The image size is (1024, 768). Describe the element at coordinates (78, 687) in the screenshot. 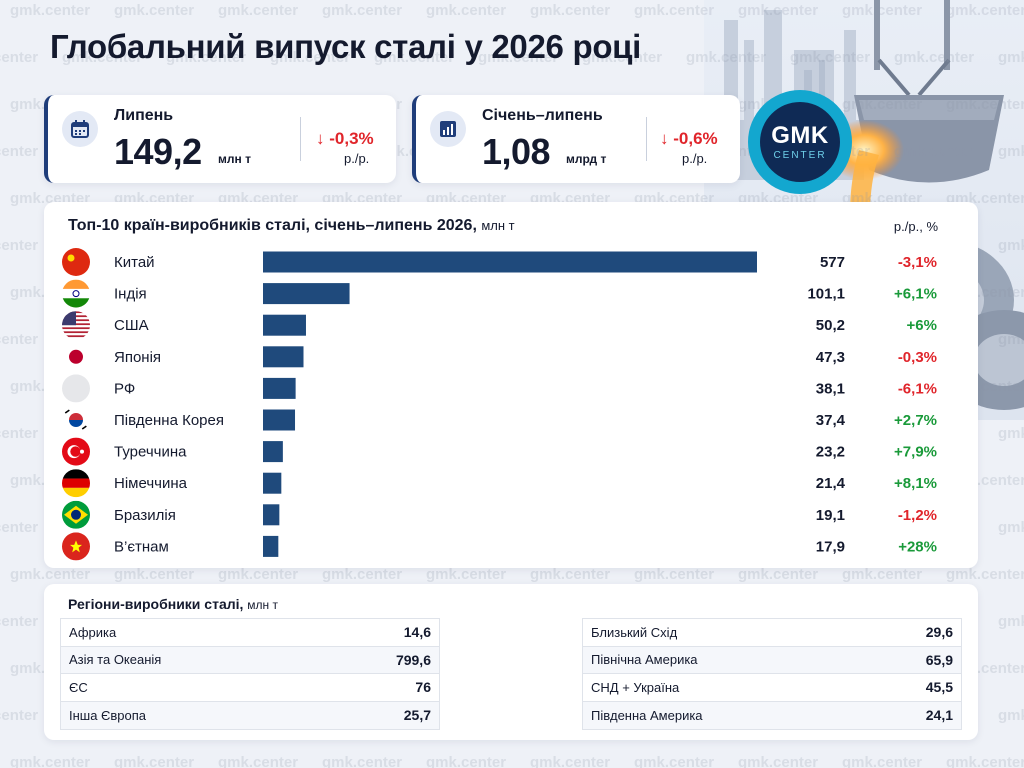

I see `region-name: ЄС` at that location.